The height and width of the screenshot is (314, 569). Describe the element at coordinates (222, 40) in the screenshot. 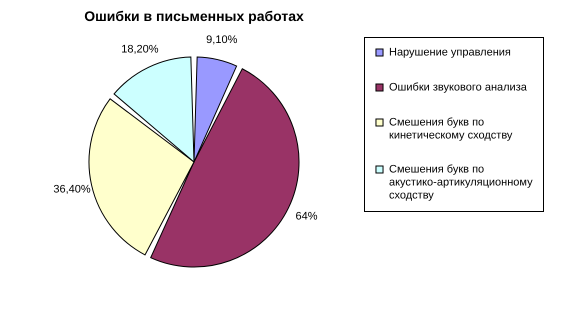

I see `data-label: 9,10%` at that location.